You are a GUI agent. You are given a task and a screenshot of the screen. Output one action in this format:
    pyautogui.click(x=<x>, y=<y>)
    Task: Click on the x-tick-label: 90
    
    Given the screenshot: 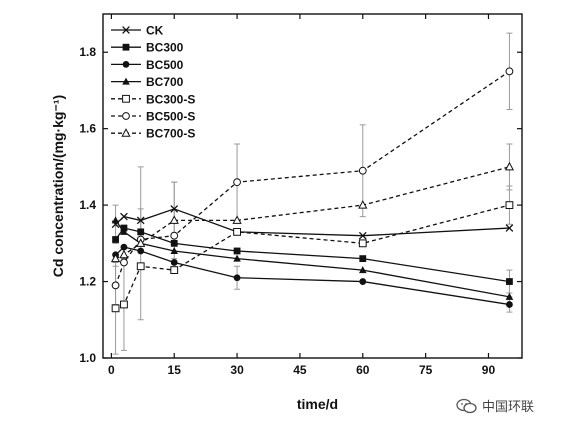 What is the action you would take?
    pyautogui.click(x=489, y=370)
    